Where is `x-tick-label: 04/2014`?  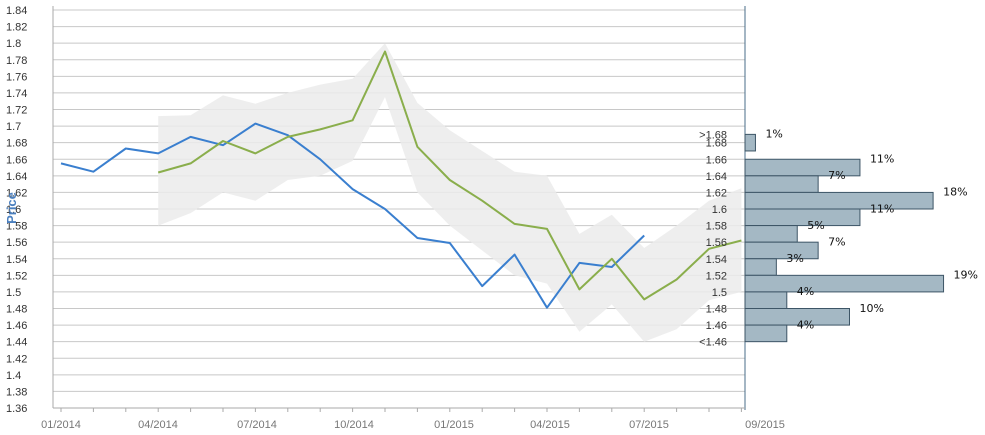 x-tick-label: 04/2014 is located at coordinates (158, 425).